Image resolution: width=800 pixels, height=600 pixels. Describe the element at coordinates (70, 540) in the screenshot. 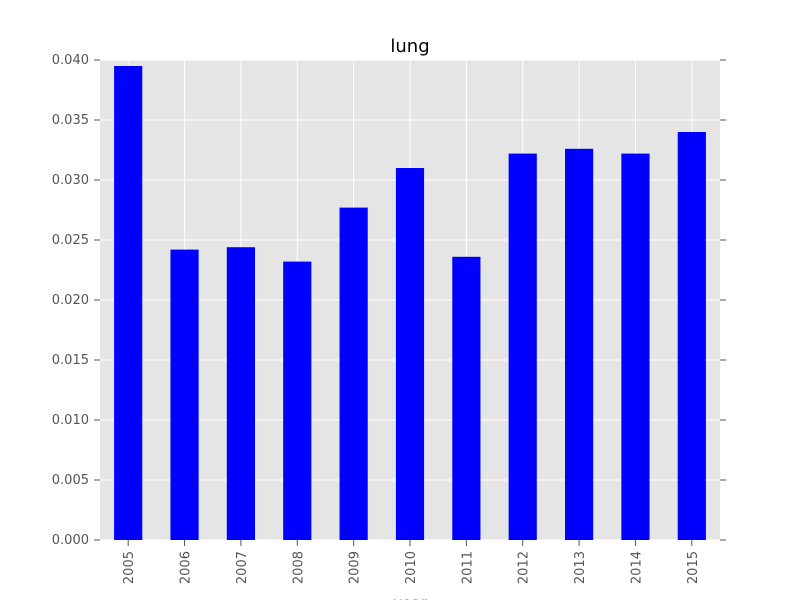

I see `y-tick-label: 0.000` at that location.